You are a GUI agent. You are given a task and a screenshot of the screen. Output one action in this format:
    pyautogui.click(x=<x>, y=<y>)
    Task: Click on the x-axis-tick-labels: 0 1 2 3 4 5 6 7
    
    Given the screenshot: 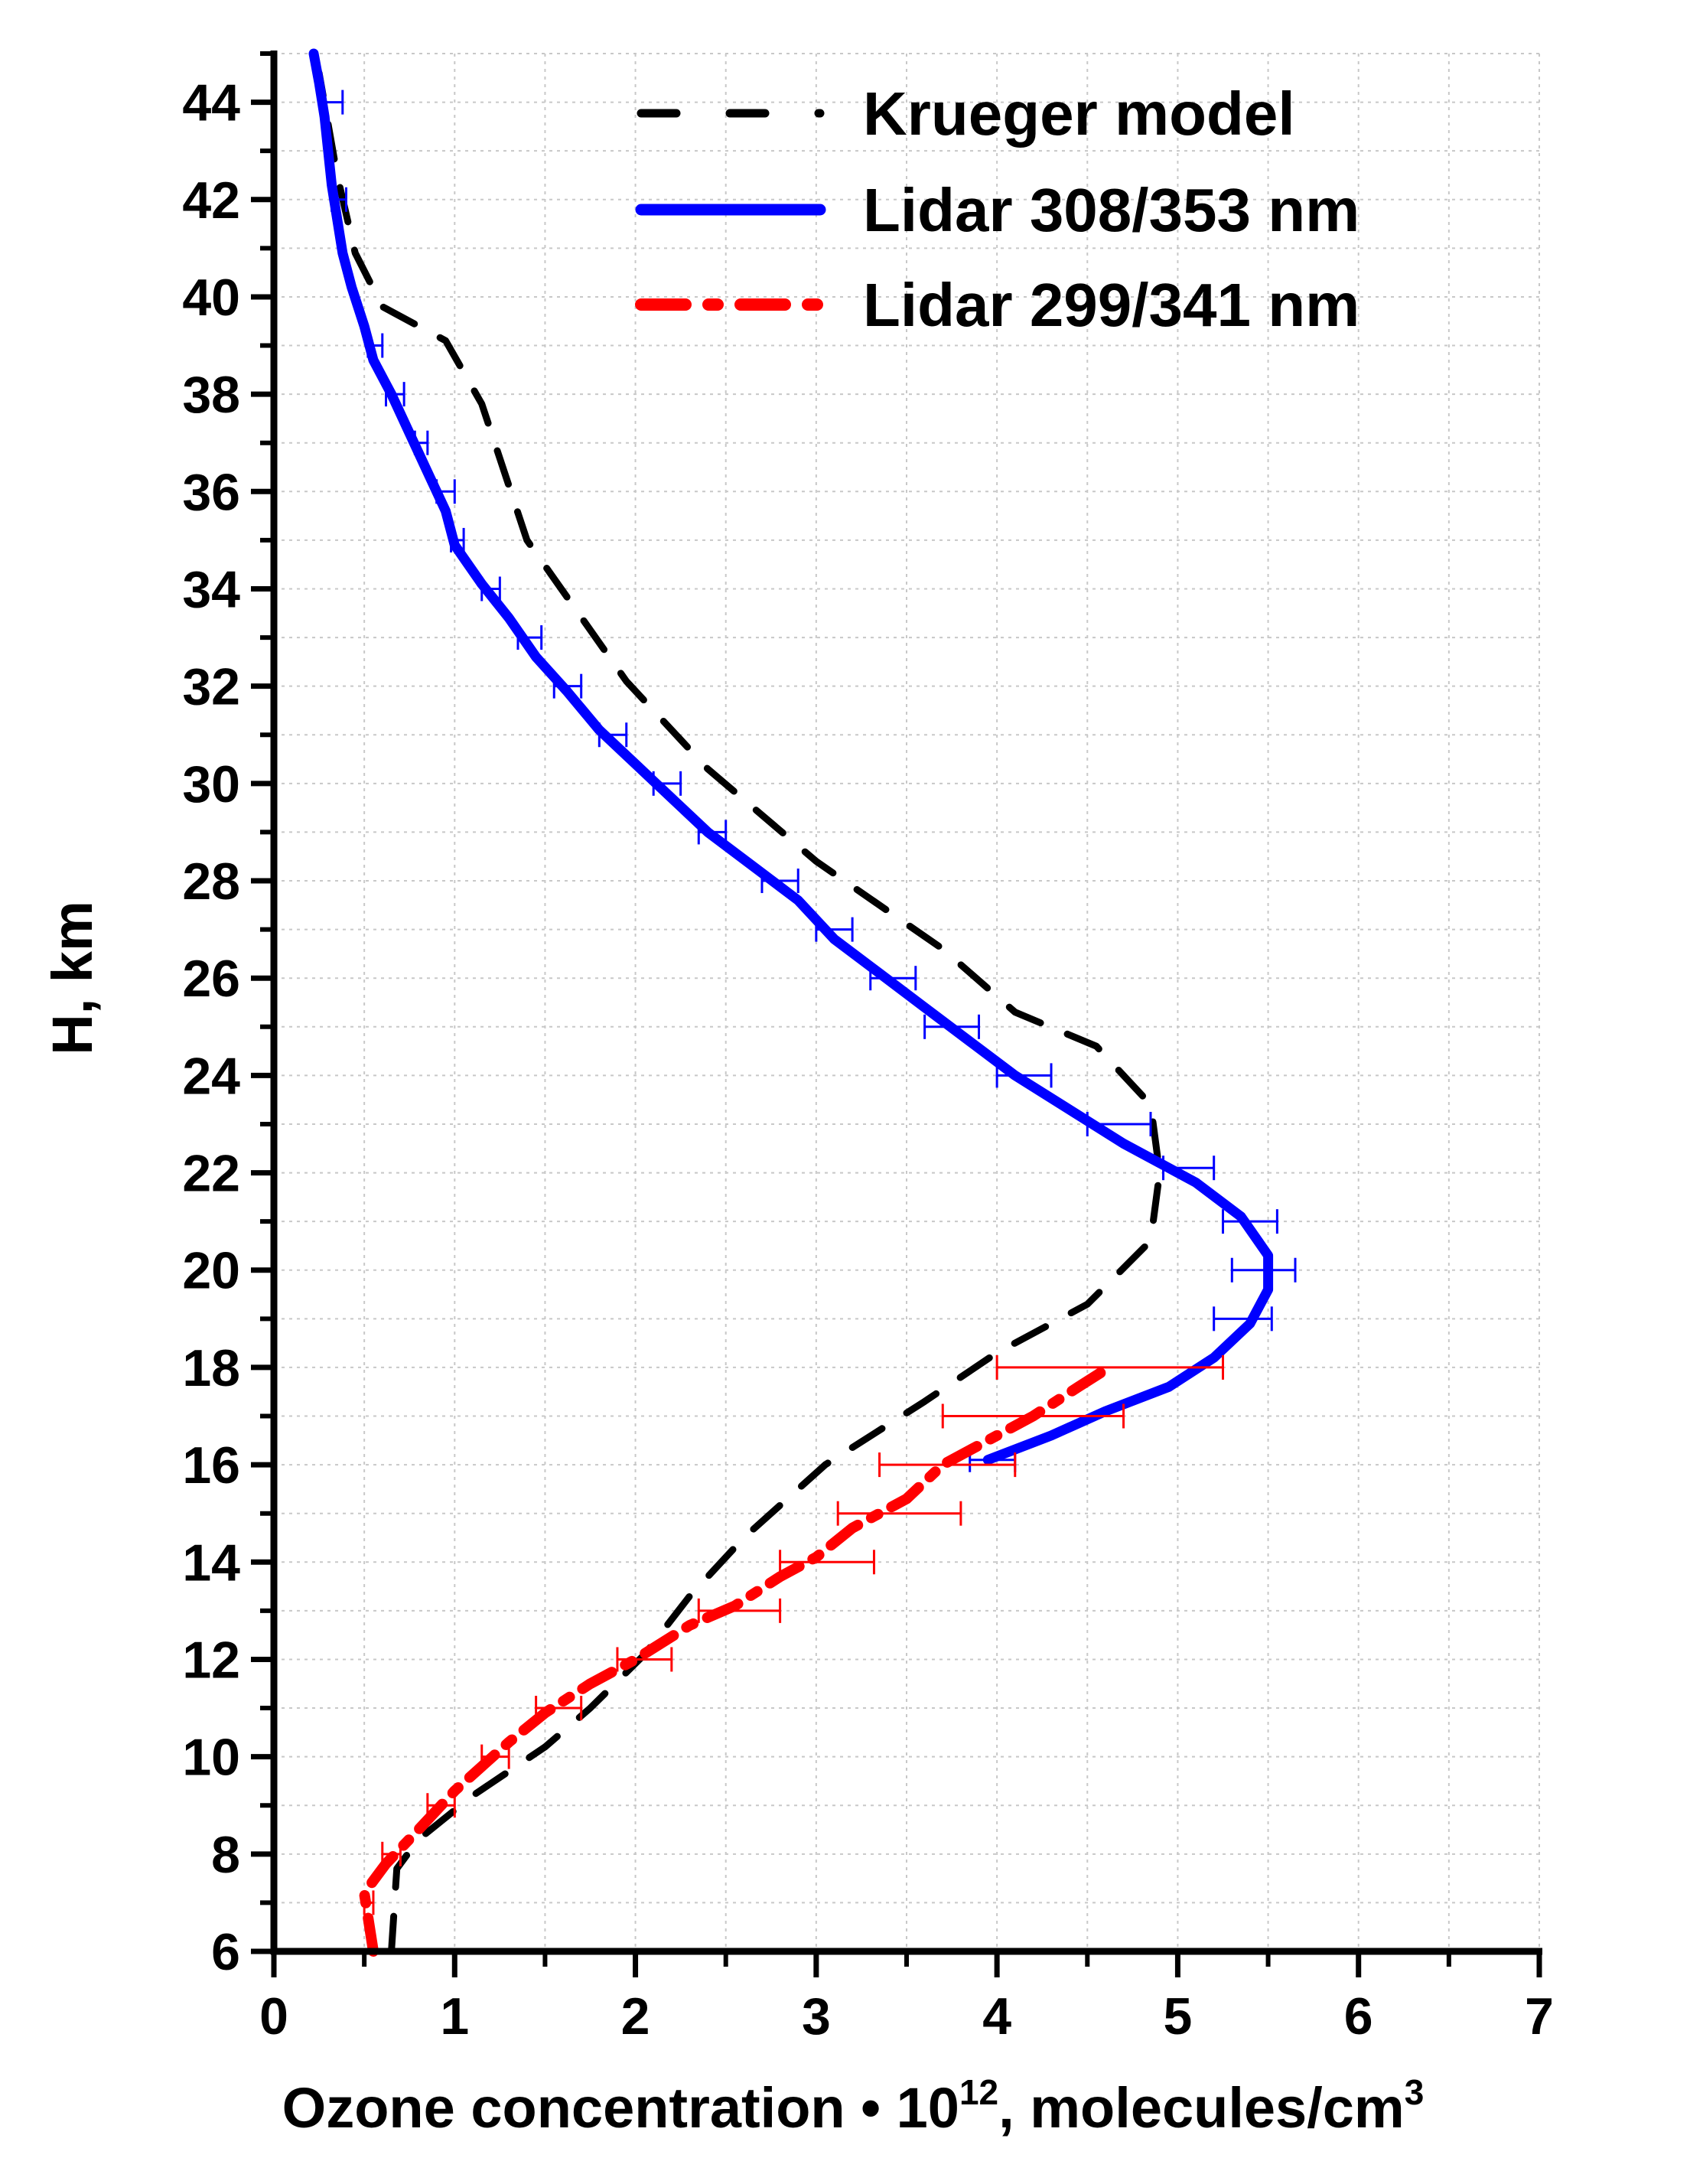 What is the action you would take?
    pyautogui.click(x=906, y=2016)
    